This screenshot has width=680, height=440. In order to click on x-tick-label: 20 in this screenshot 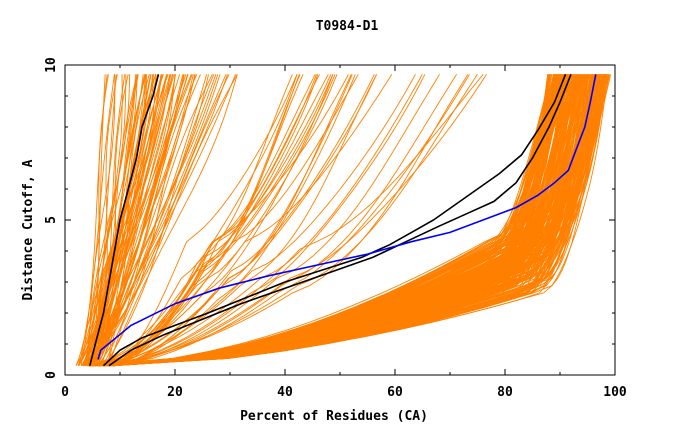, I will do `click(175, 392)`.